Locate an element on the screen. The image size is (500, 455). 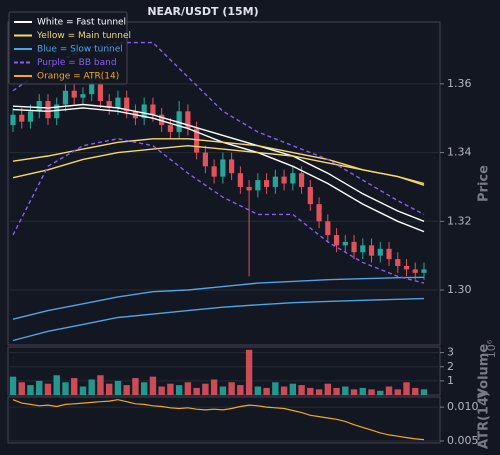
y-tick-label: 1.36 is located at coordinates (459, 83).